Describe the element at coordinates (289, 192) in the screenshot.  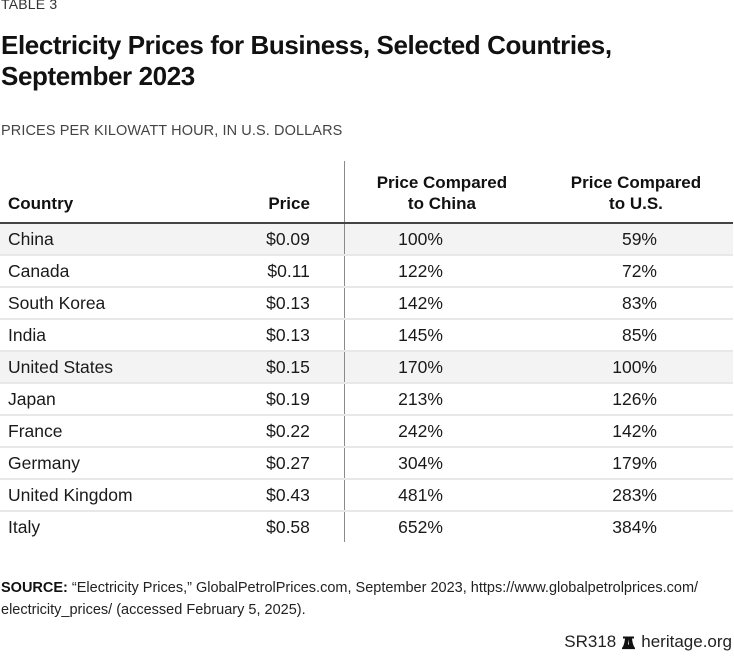
I see `header-price: Price` at that location.